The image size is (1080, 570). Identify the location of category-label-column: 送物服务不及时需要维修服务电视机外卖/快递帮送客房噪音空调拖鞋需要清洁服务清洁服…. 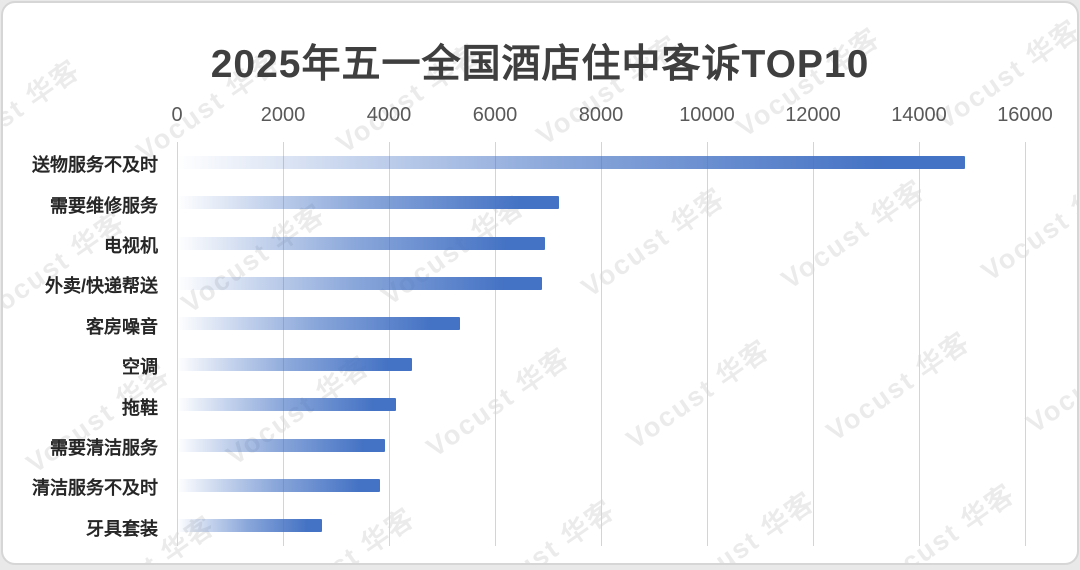
(85, 344).